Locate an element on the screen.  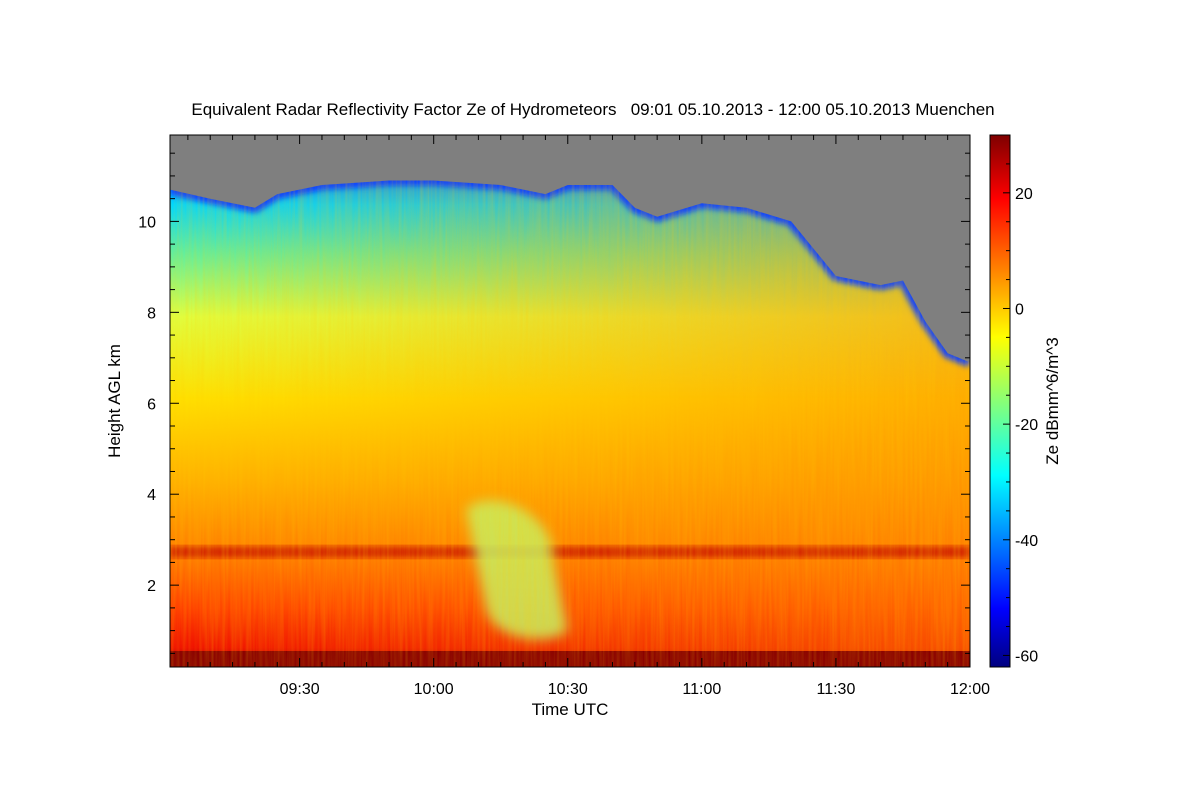
x-tick-label: 11:00 is located at coordinates (701, 689).